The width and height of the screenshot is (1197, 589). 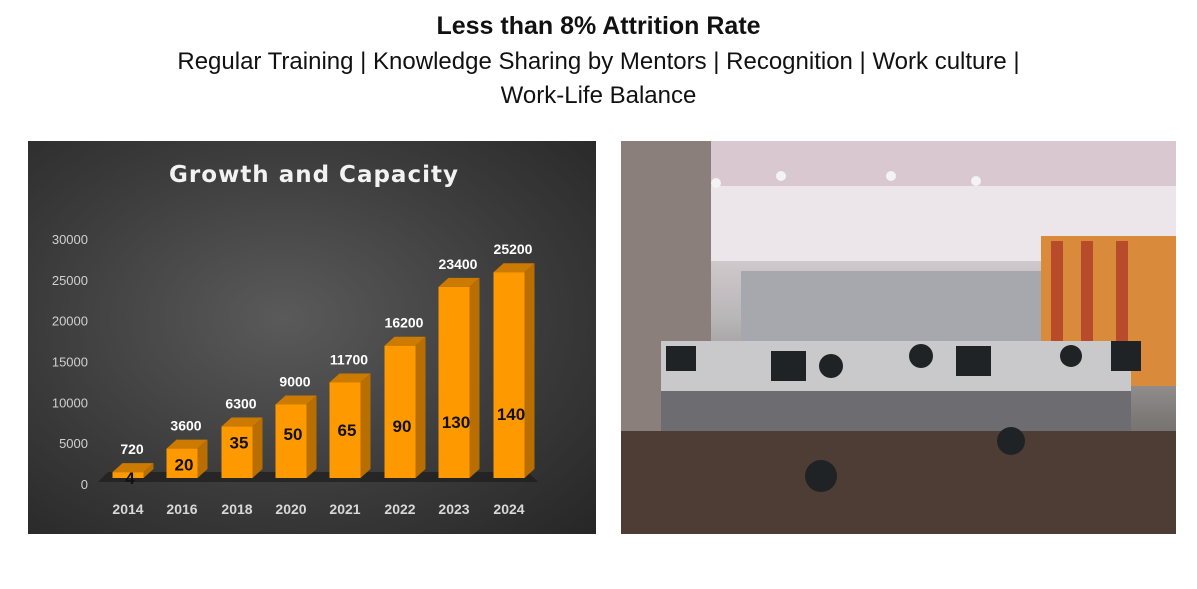 What do you see at coordinates (400, 411) in the screenshot?
I see `bar-2022` at bounding box center [400, 411].